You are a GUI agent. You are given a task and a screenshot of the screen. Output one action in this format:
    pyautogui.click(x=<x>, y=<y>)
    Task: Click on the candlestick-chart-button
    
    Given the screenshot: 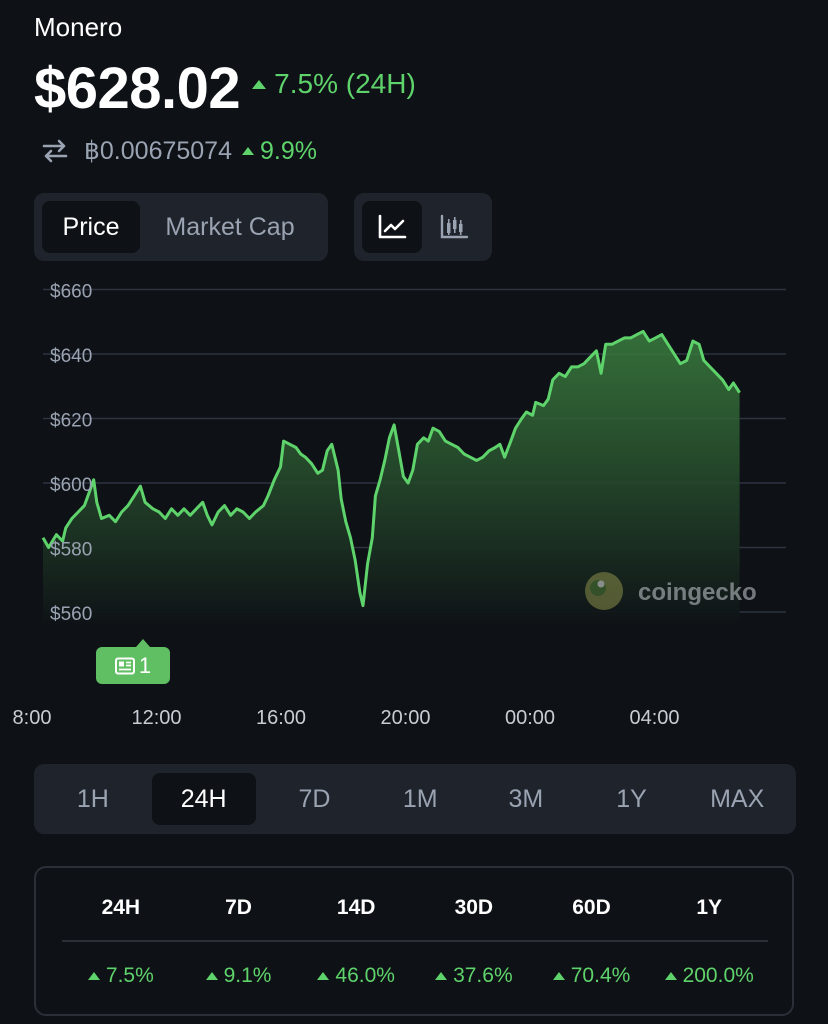 What is the action you would take?
    pyautogui.click(x=454, y=227)
    